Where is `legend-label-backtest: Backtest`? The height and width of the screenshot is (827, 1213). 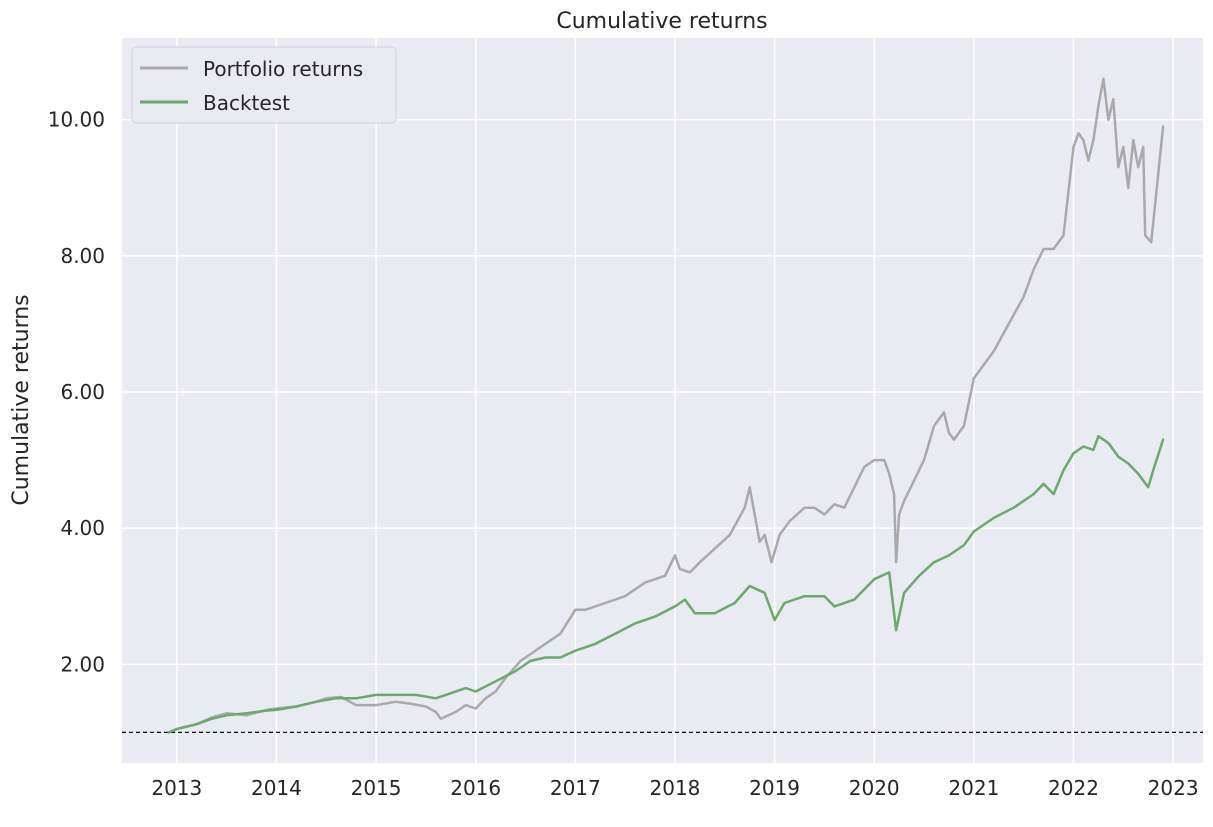
legend-label-backtest: Backtest is located at coordinates (246, 103).